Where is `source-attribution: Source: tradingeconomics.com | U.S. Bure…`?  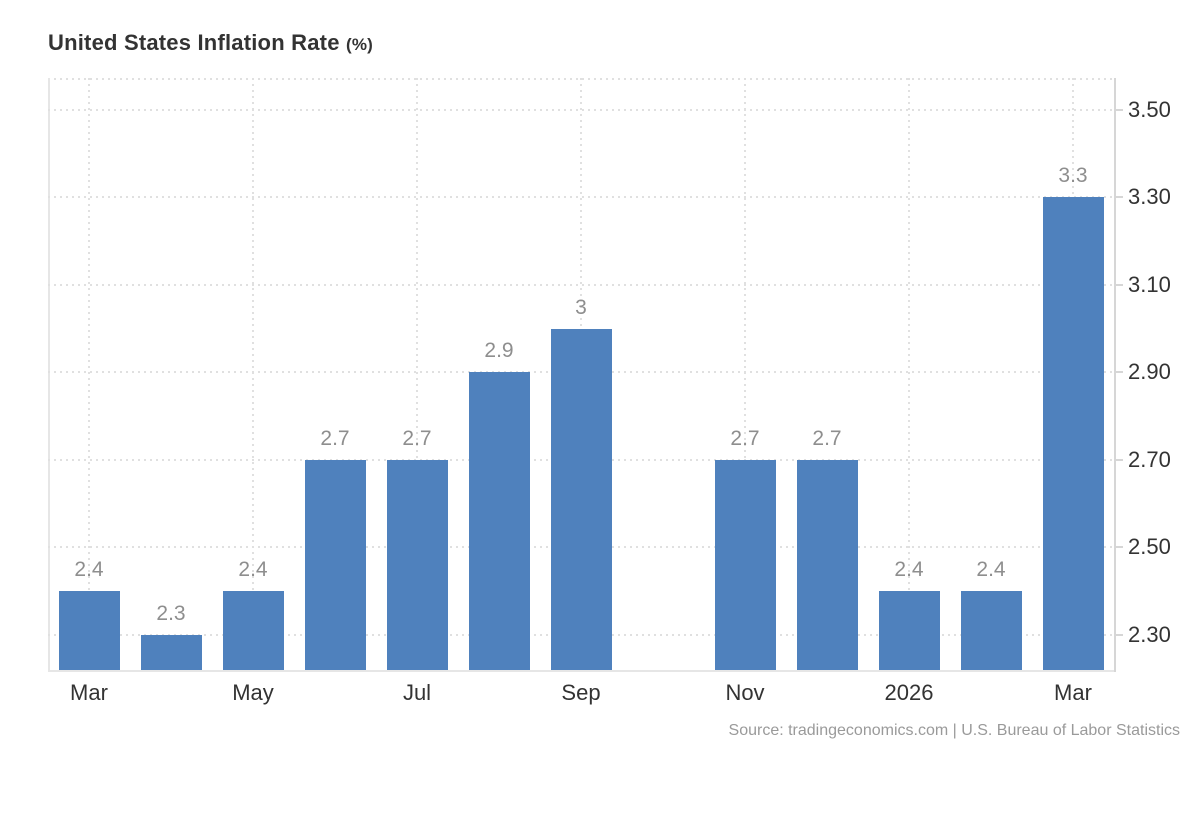 source-attribution: Source: tradingeconomics.com | U.S. Bure… is located at coordinates (954, 730).